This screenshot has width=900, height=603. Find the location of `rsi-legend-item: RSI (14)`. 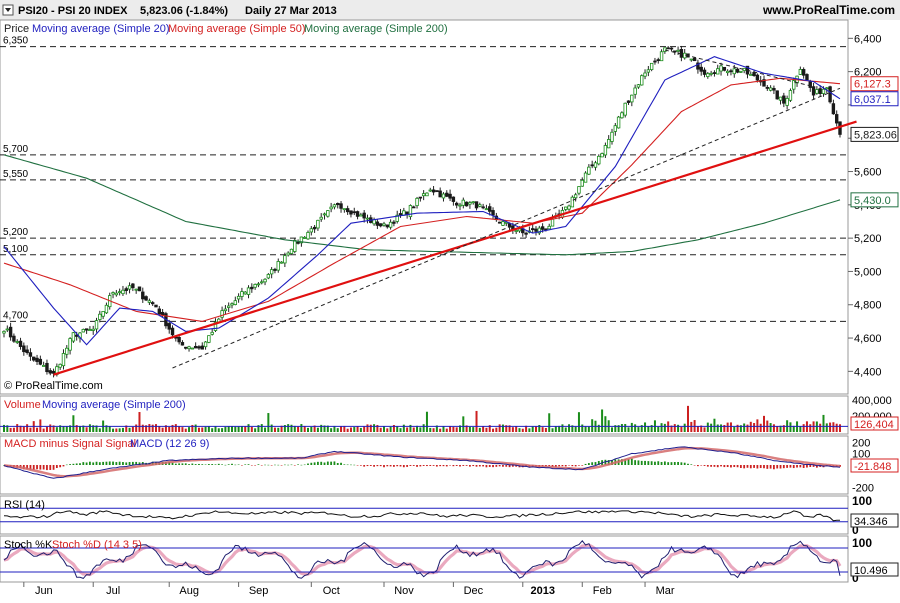

rsi-legend-item: RSI (14) is located at coordinates (24, 505).